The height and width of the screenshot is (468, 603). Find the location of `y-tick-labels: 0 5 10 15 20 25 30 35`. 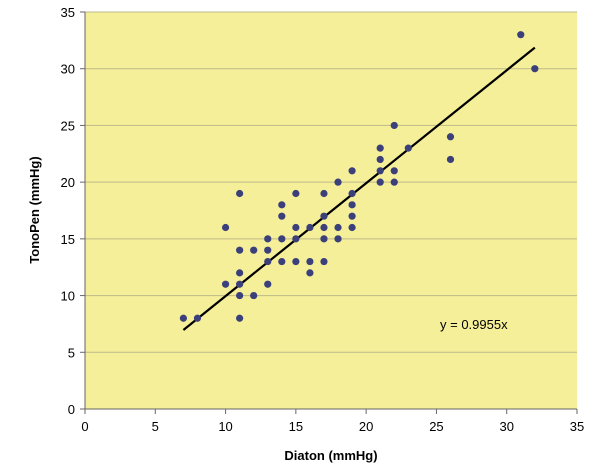

y-tick-labels: 0 5 10 15 20 25 30 35 is located at coordinates (73, 211).